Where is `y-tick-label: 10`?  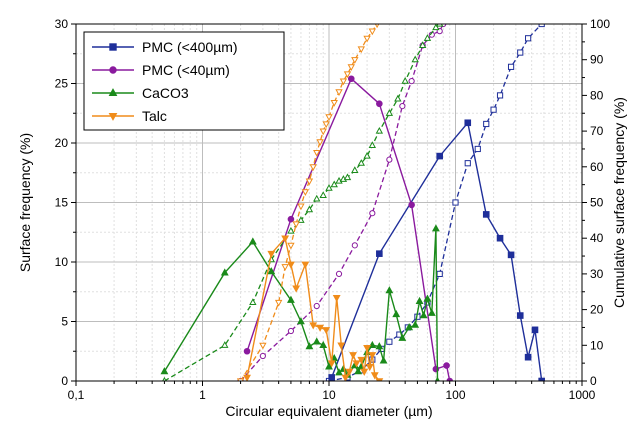 y-tick-label: 10 is located at coordinates (62, 262).